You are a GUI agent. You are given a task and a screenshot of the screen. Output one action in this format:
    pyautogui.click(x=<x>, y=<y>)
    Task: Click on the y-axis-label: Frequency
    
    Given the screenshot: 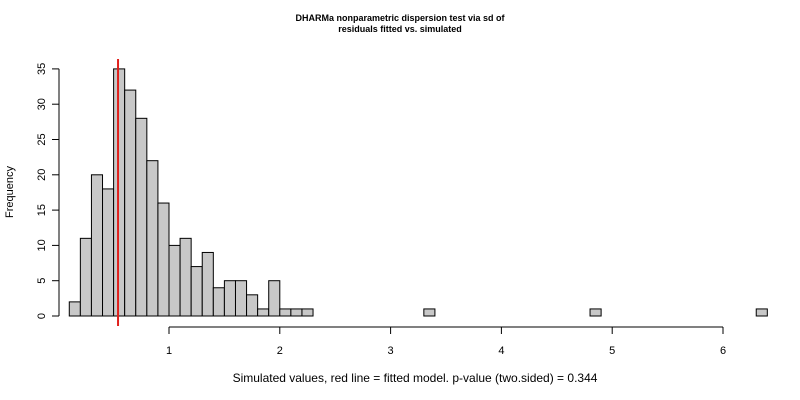 What is the action you would take?
    pyautogui.click(x=10, y=192)
    